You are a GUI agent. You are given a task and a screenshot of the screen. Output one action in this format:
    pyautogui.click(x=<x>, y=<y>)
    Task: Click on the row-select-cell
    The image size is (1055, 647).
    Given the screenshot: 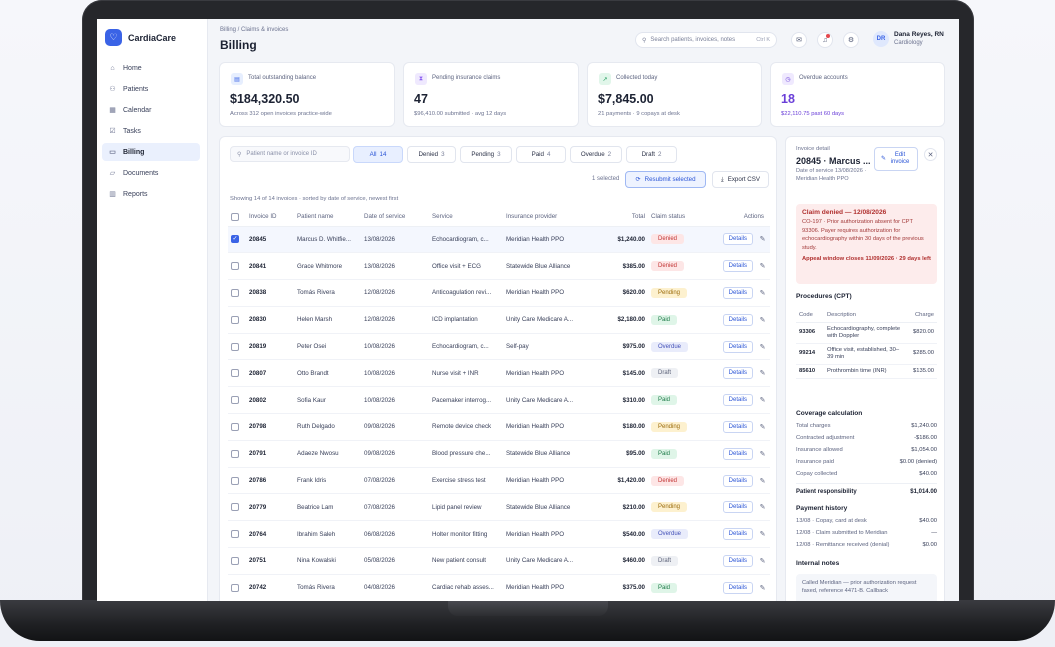 What is the action you would take?
    pyautogui.click(x=237, y=534)
    